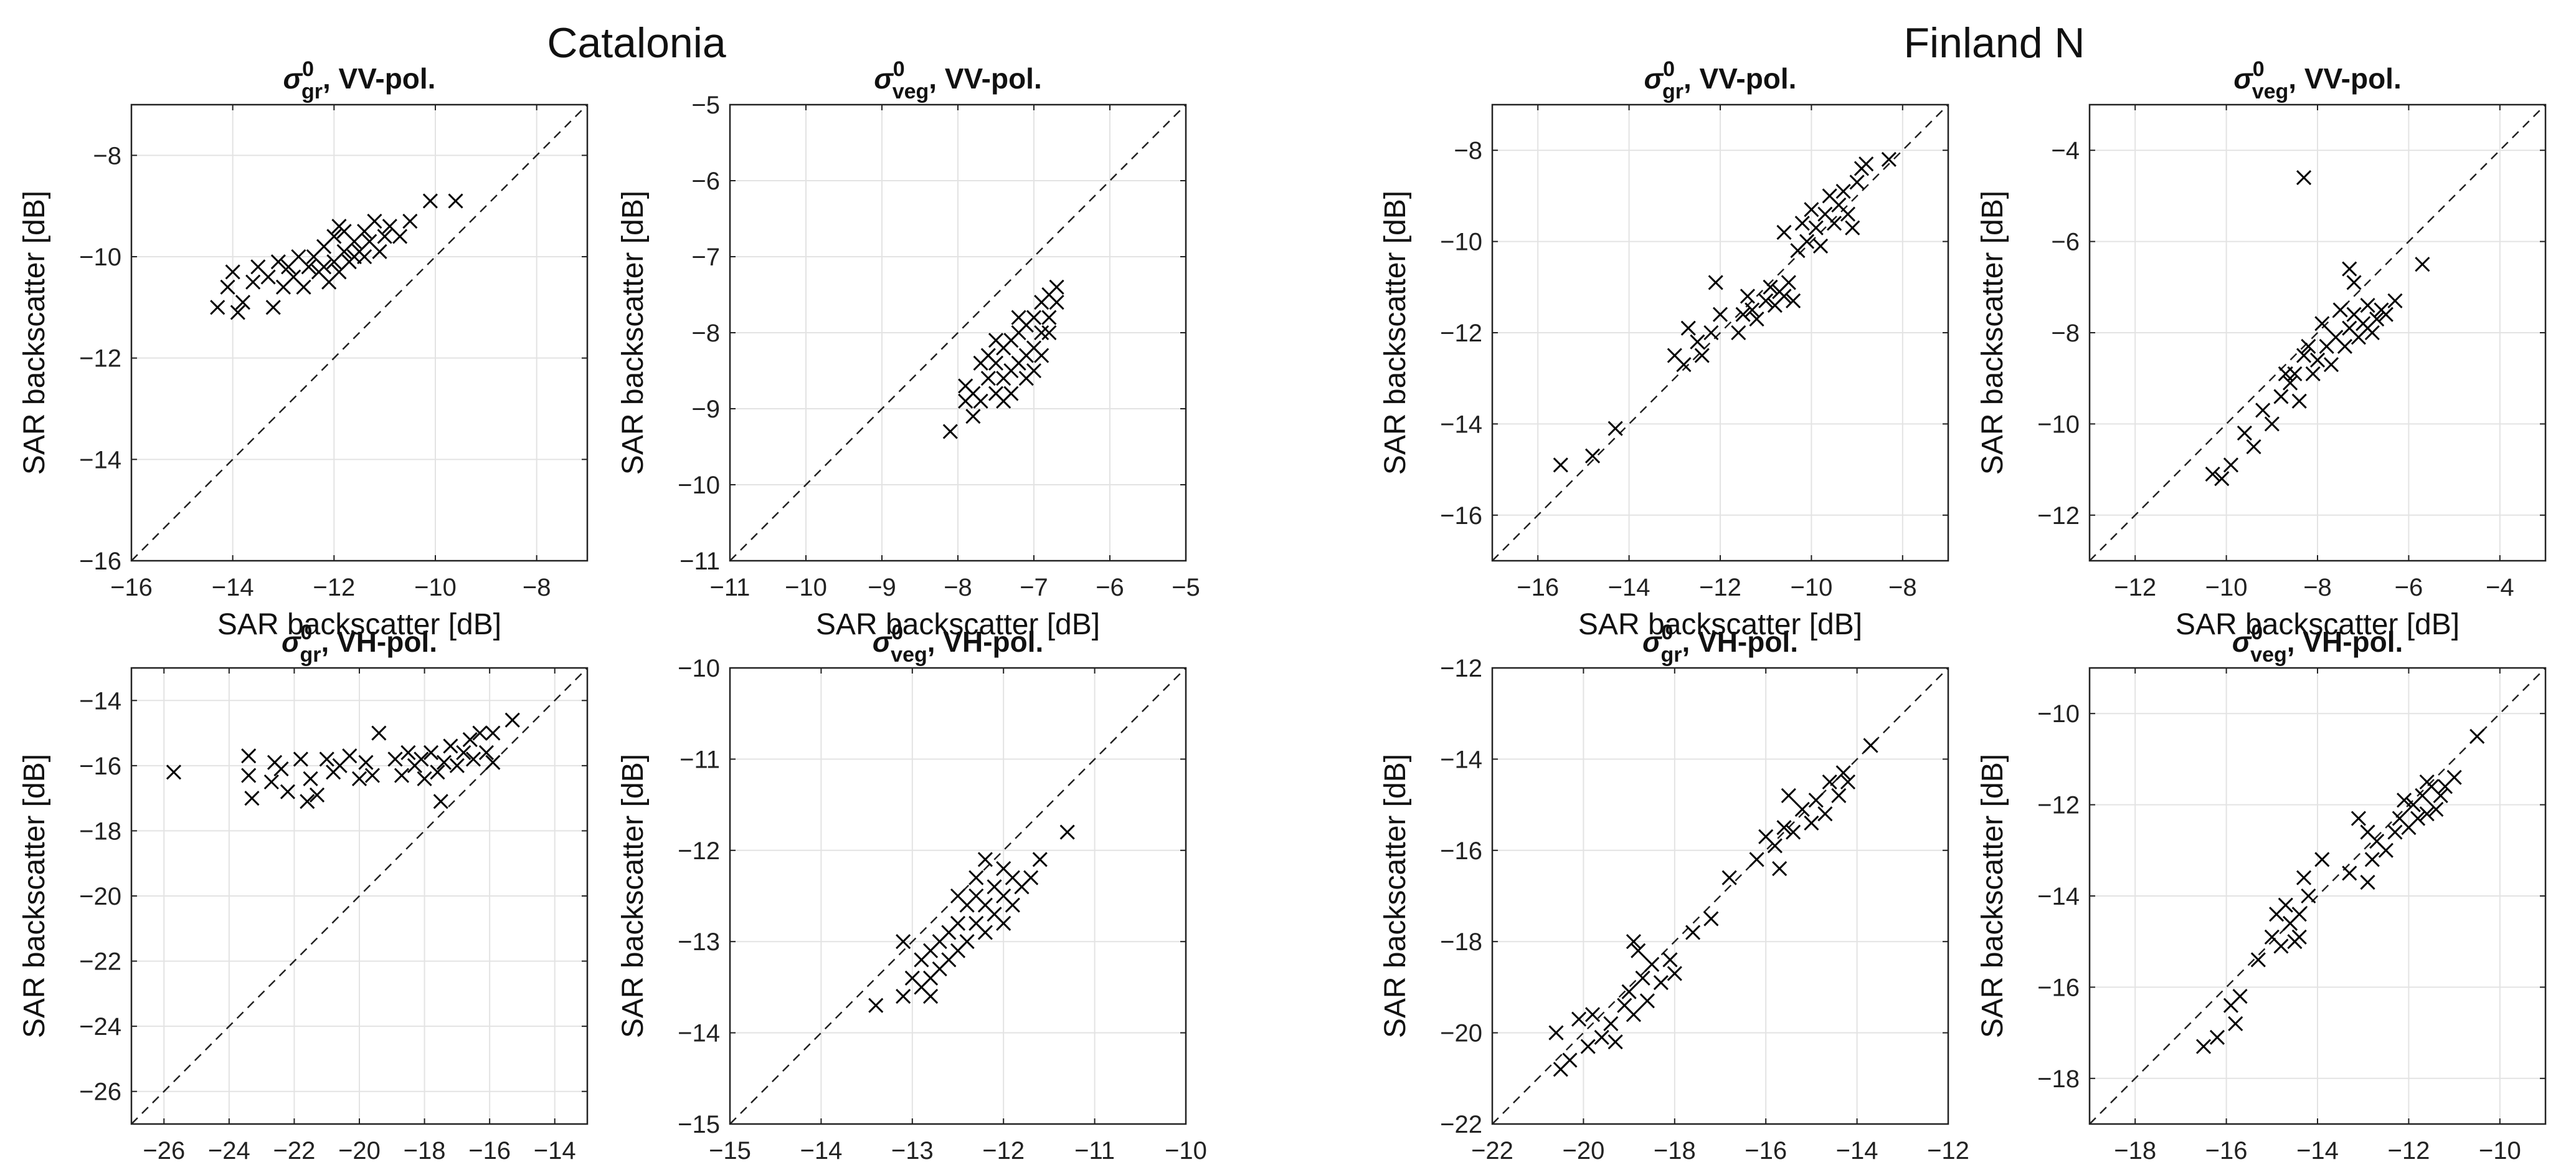 The image size is (2576, 1167). What do you see at coordinates (294, 1151) in the screenshot?
I see `x-tick-label: −22` at bounding box center [294, 1151].